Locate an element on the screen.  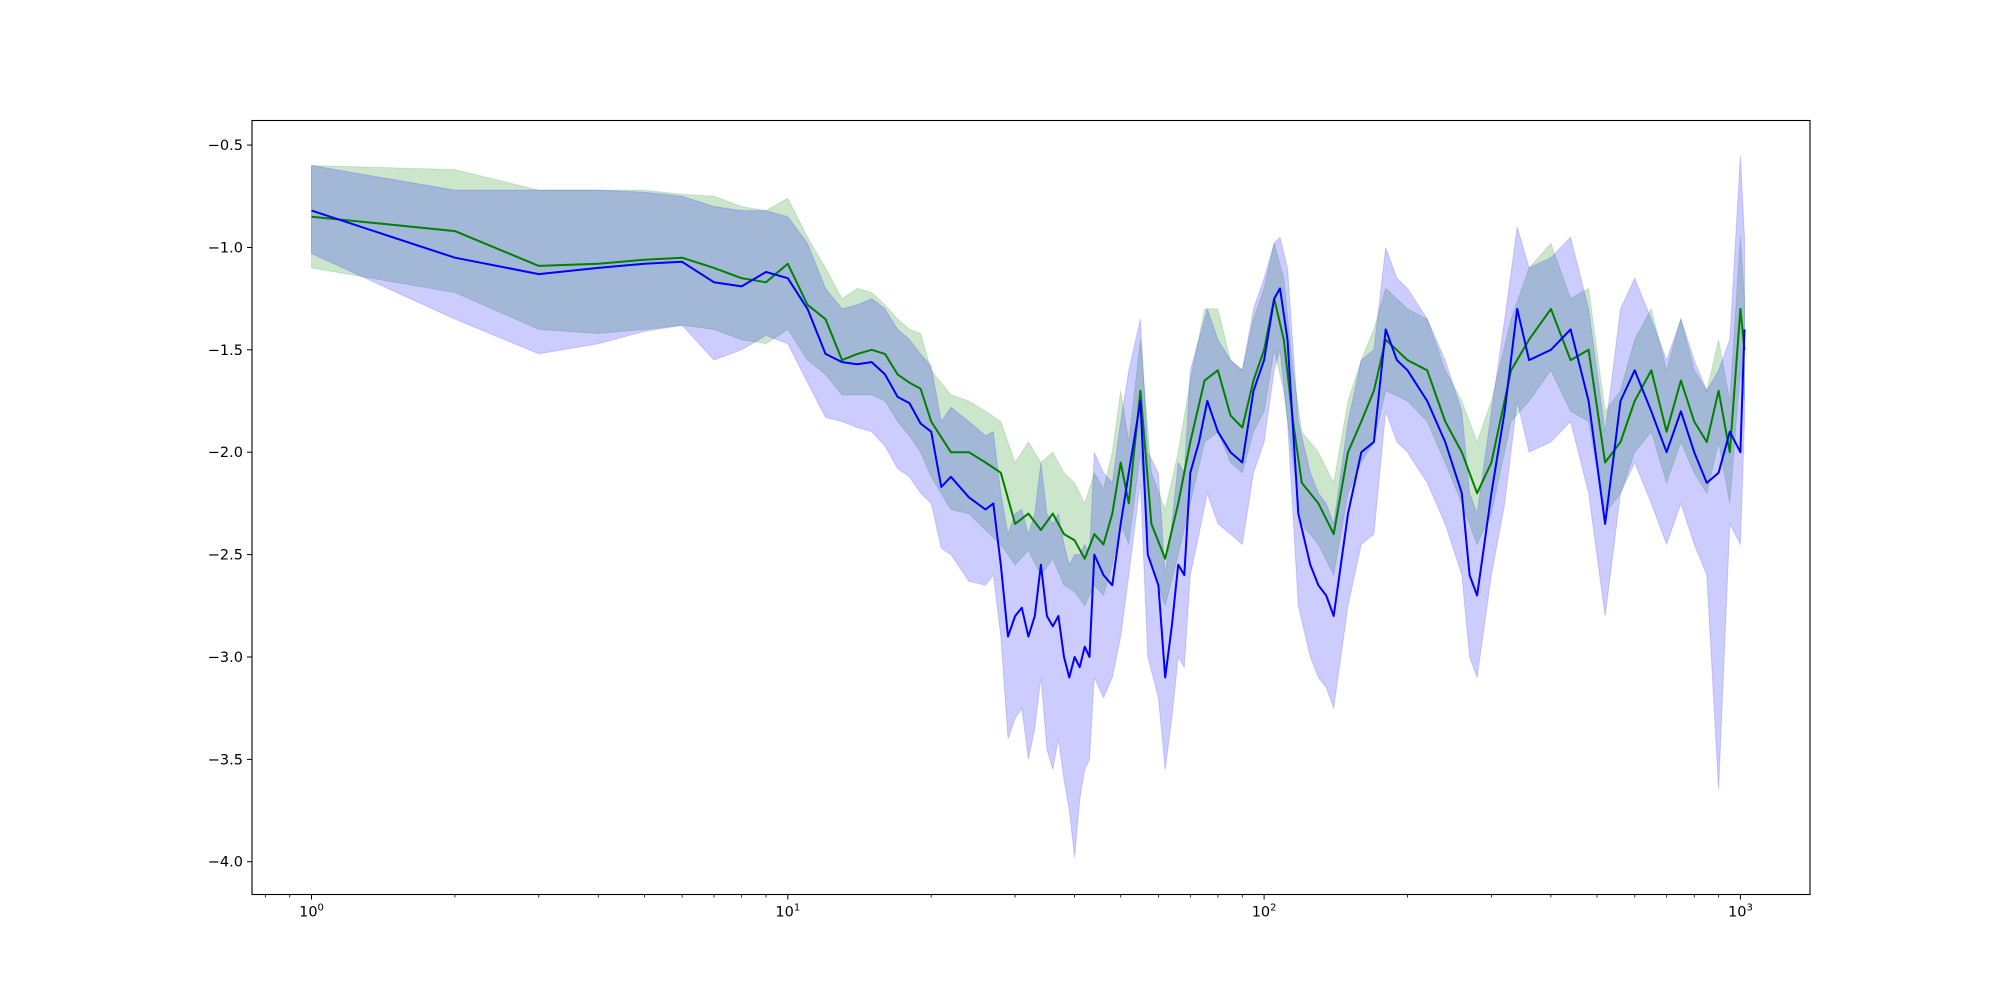
x-tick-label: 102 is located at coordinates (1264, 912).